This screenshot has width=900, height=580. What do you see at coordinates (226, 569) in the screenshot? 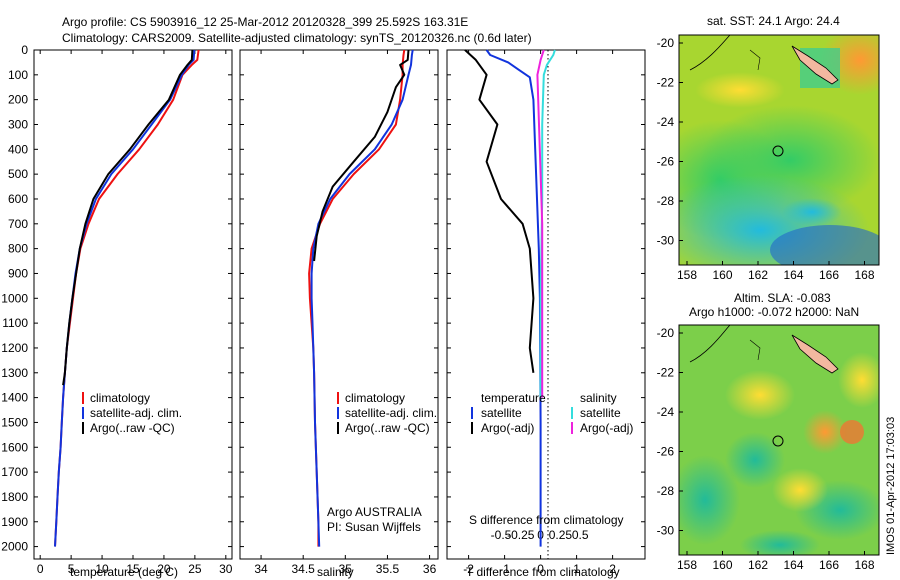
I see `x-tick-label: 30` at bounding box center [226, 569].